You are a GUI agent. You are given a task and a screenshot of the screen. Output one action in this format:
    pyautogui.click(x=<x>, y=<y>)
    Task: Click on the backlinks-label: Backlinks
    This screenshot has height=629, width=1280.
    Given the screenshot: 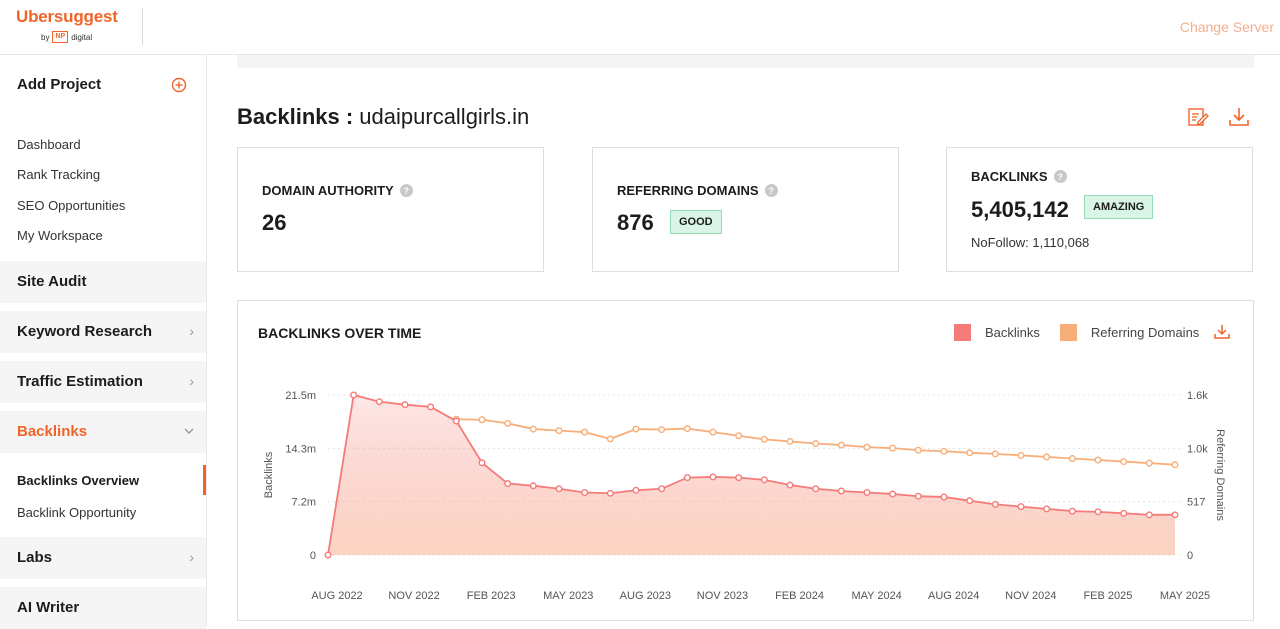 What is the action you would take?
    pyautogui.click(x=52, y=431)
    